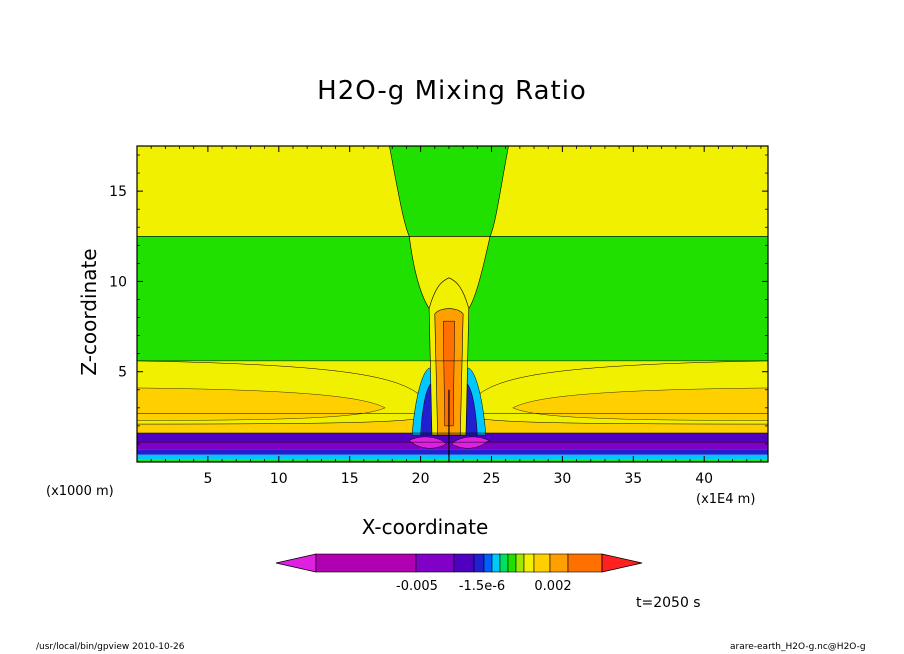  Describe the element at coordinates (207, 479) in the screenshot. I see `x-tick-label: 5` at that location.